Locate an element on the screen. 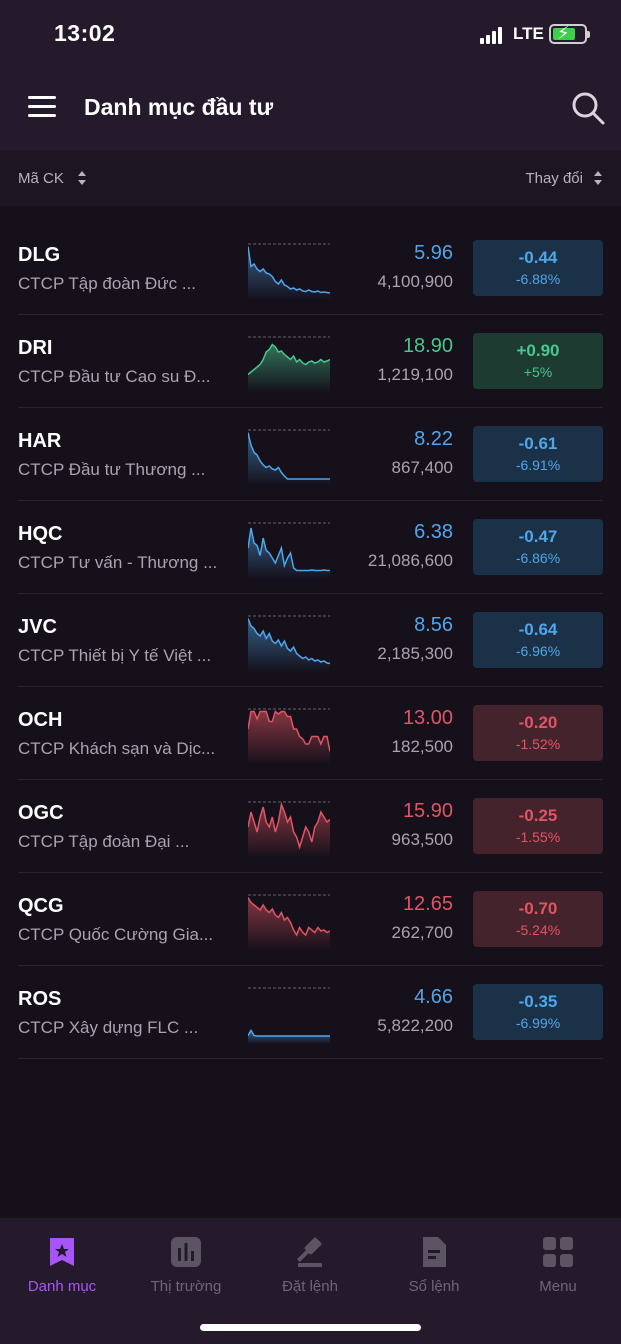 Image resolution: width=621 pixels, height=1344 pixels. stock-code: ROS is located at coordinates (40, 999).